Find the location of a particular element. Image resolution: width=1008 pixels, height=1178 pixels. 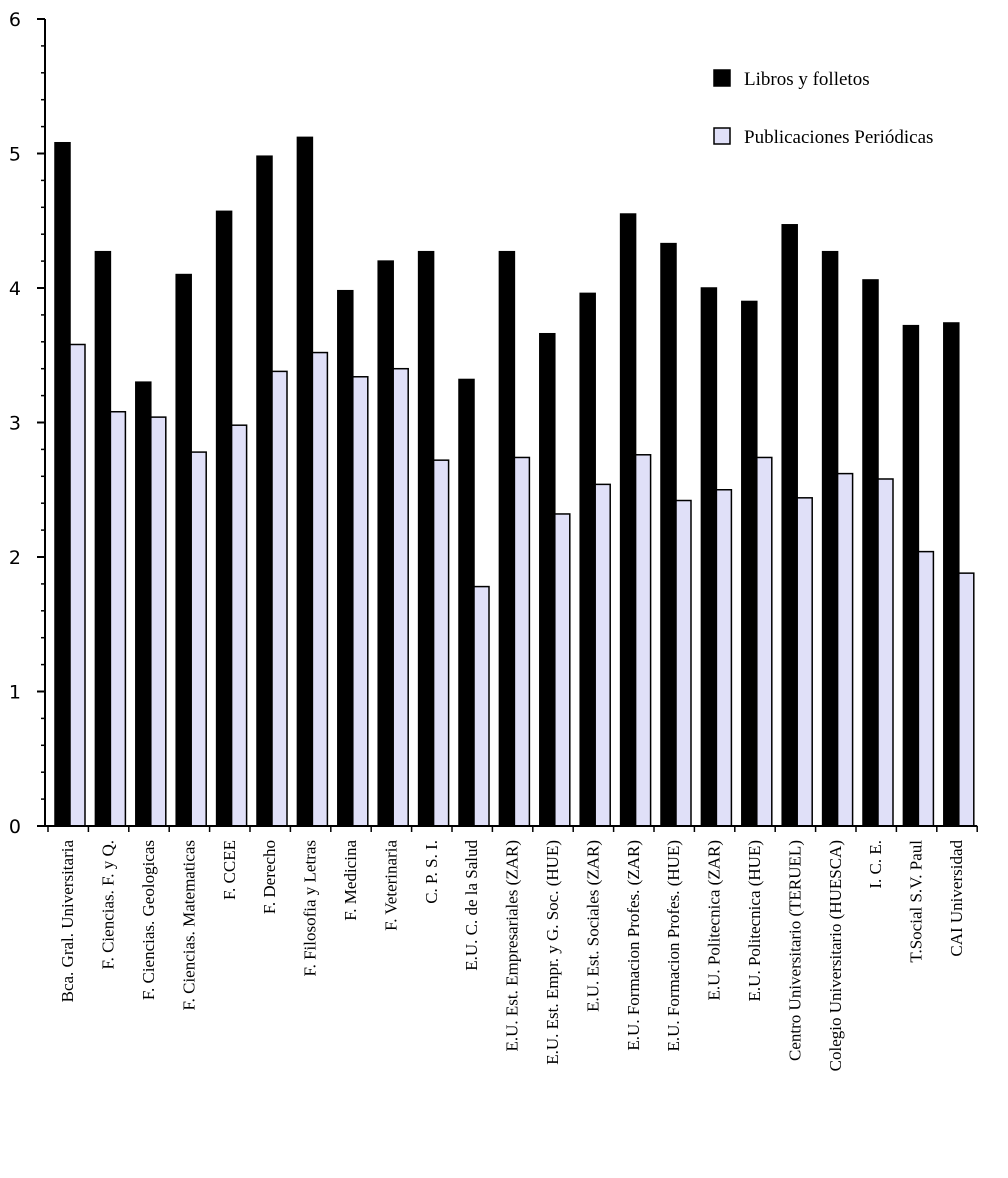

x-category-label: Colegio Universitario (HUESCA) is located at coordinates (835, 955).